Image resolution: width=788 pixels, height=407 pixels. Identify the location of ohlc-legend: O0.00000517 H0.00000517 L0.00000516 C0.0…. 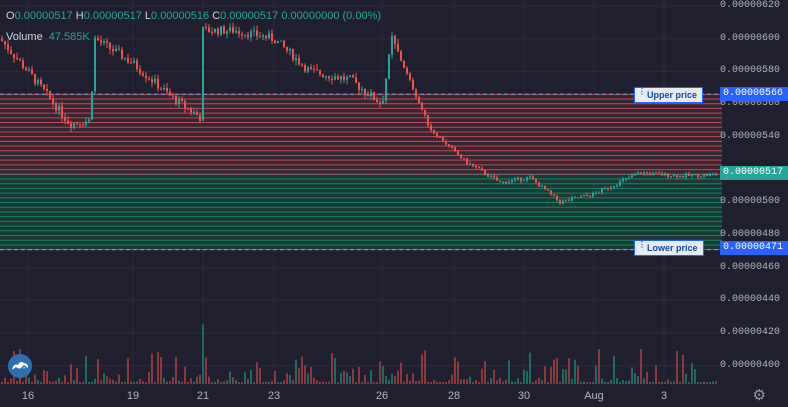
(193, 16).